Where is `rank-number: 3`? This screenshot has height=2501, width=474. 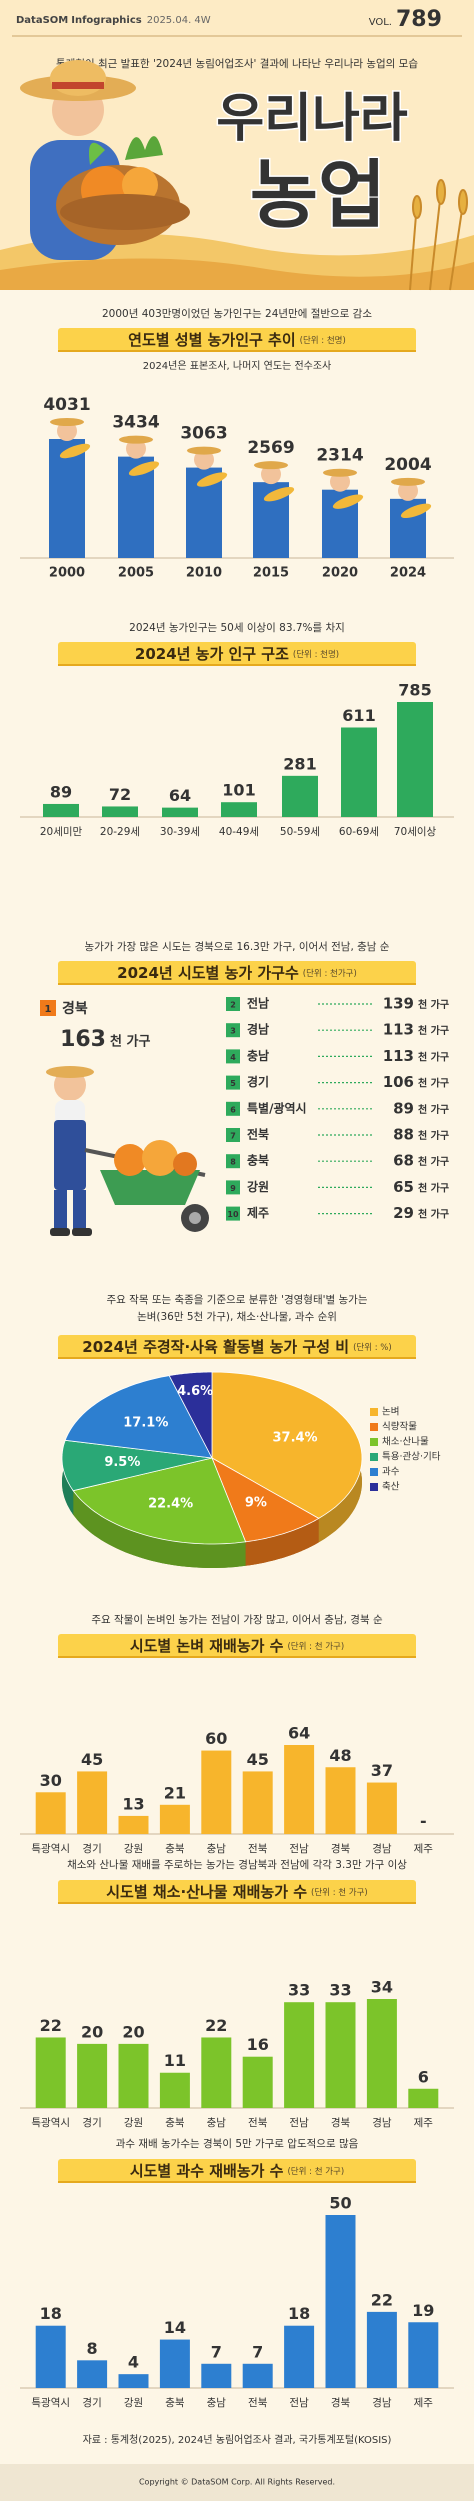
rank-number: 3 is located at coordinates (233, 1031).